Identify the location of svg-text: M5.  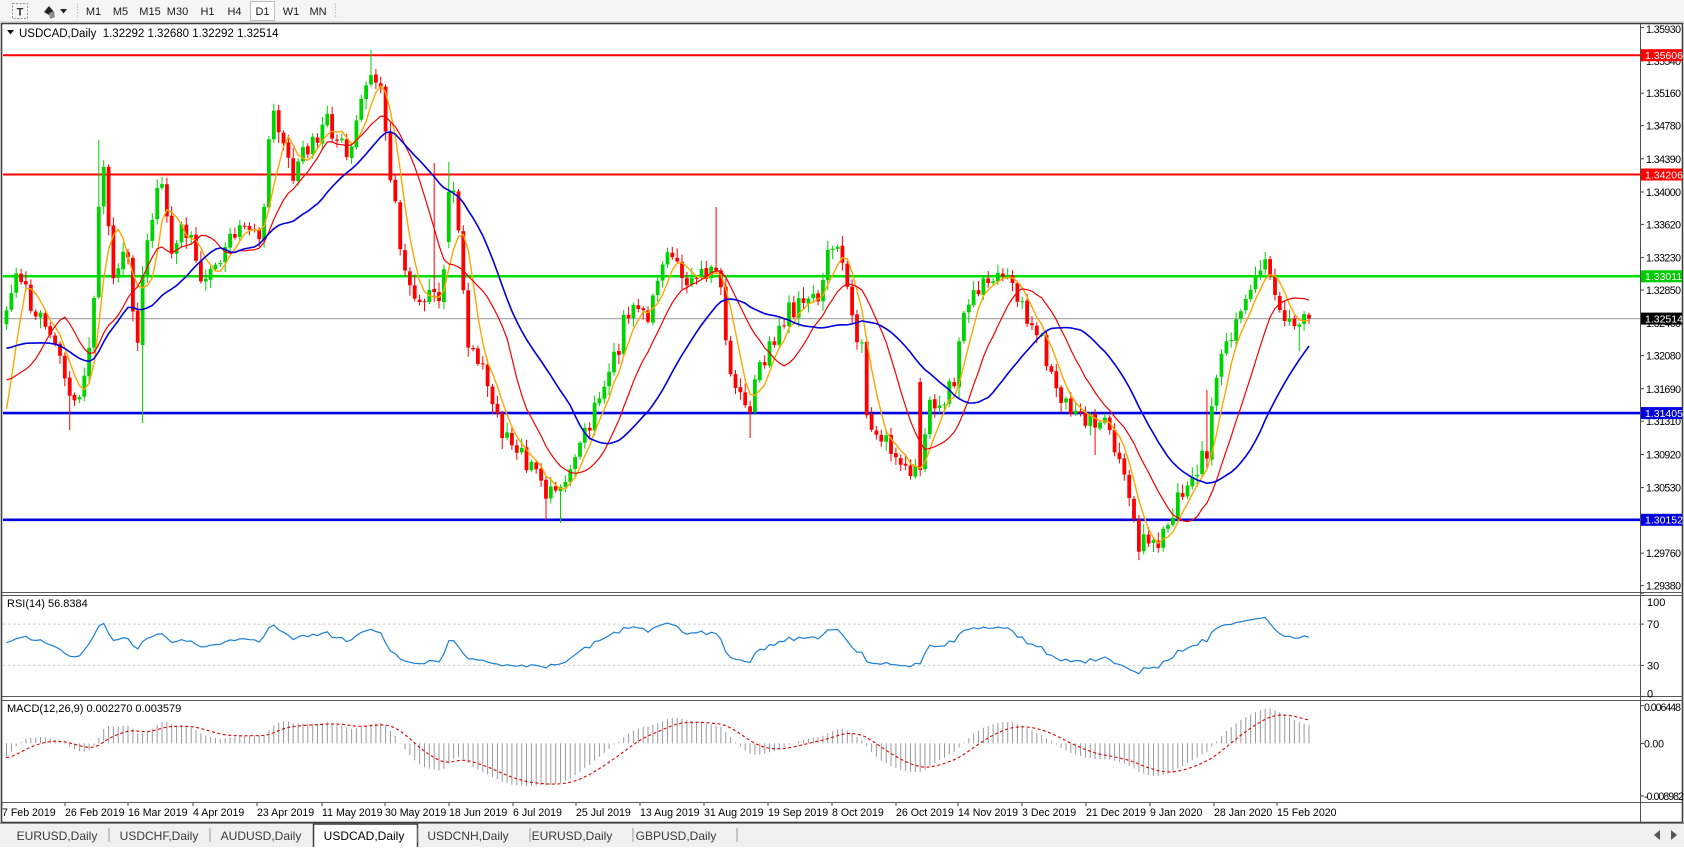
(120, 12).